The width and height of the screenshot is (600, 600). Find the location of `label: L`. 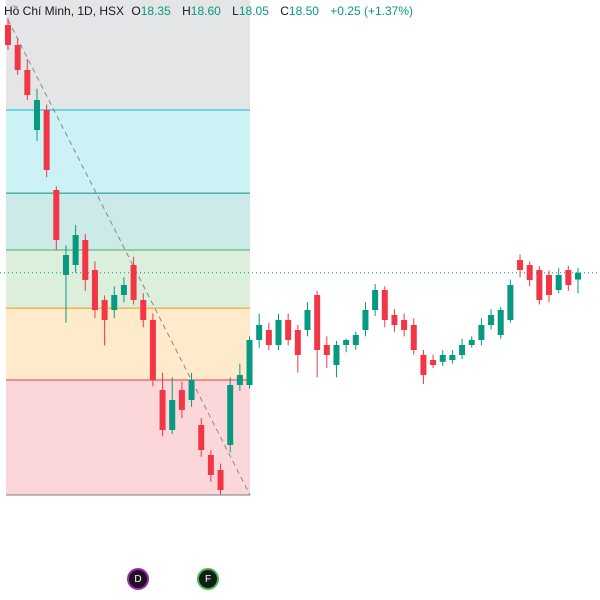

label: L is located at coordinates (235, 11).